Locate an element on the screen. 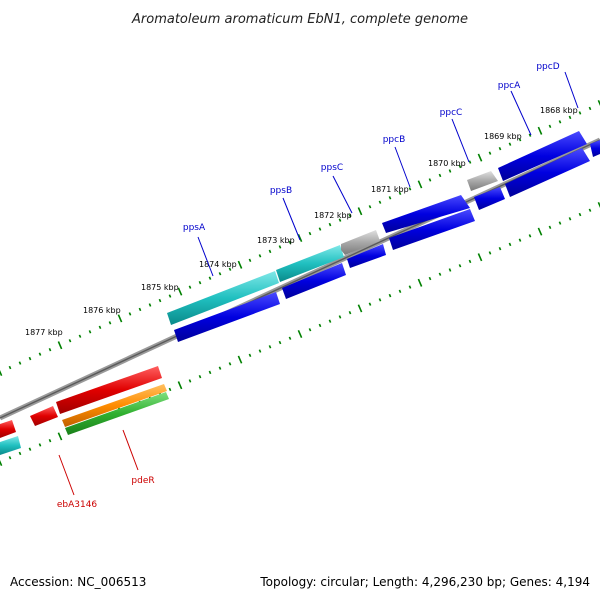  gene-row2-d is located at coordinates (432, 229).